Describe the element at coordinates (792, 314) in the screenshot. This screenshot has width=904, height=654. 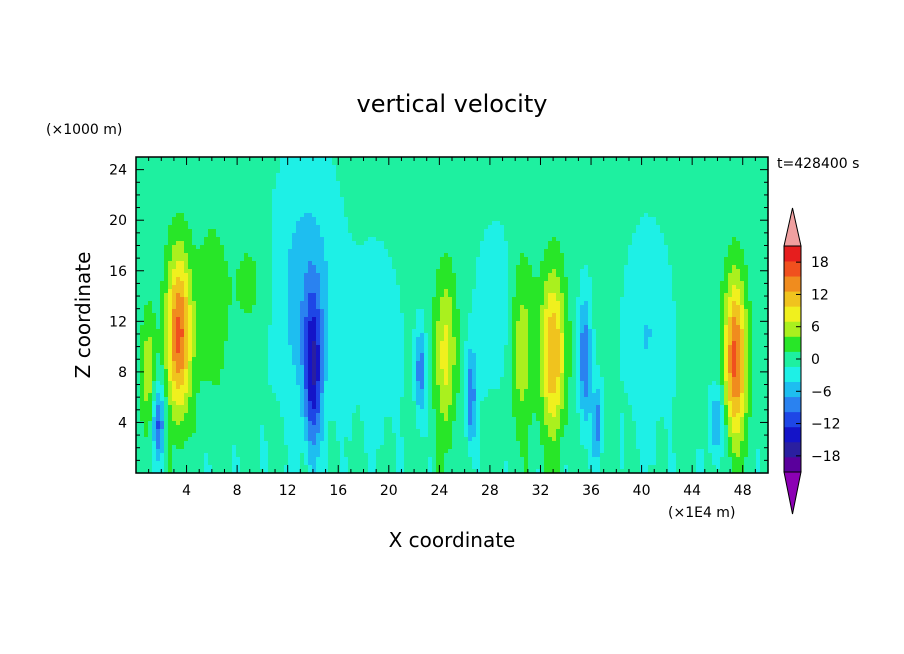
I see `colorbar-swatch` at that location.